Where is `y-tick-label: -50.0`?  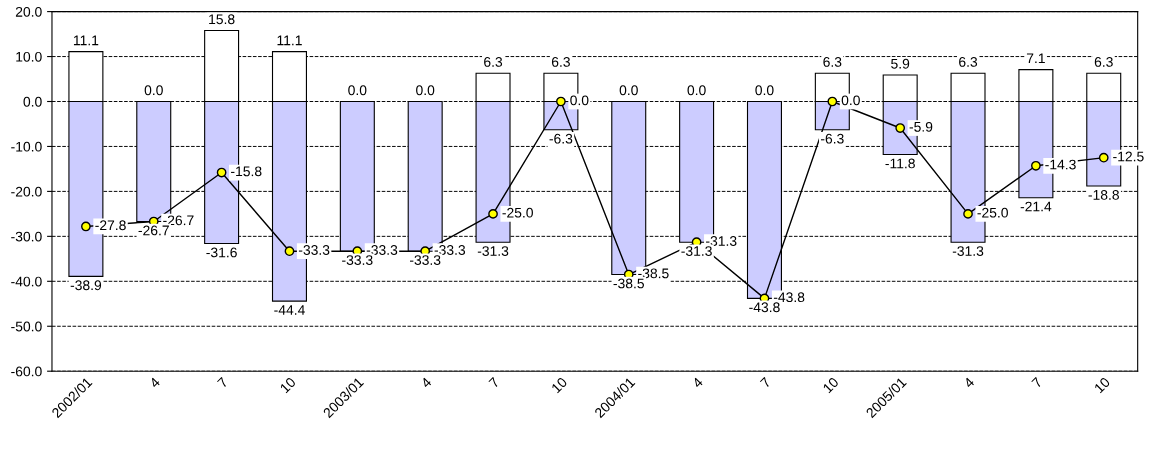 y-tick-label: -50.0 is located at coordinates (26, 326).